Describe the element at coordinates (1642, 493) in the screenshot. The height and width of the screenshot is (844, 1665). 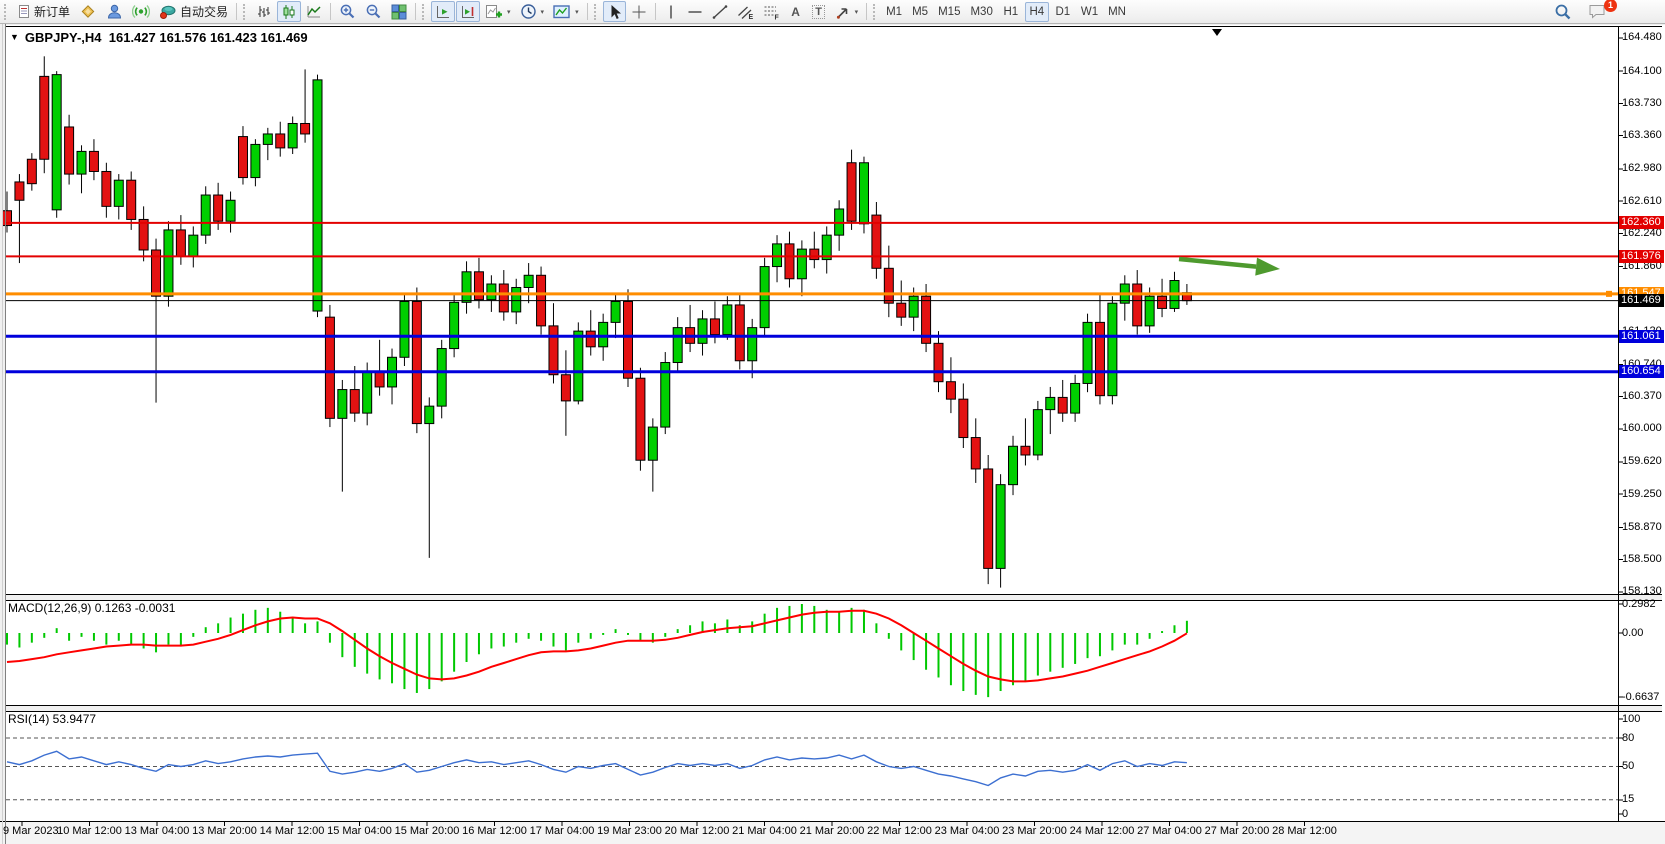
I see `price-tick-label: 159.250` at that location.